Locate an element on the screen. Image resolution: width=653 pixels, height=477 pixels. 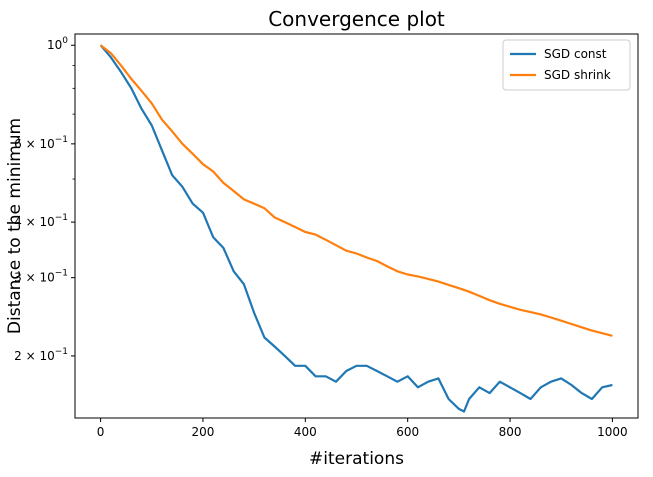
y-axis-title: Distance to the minimum is located at coordinates (15, 226).